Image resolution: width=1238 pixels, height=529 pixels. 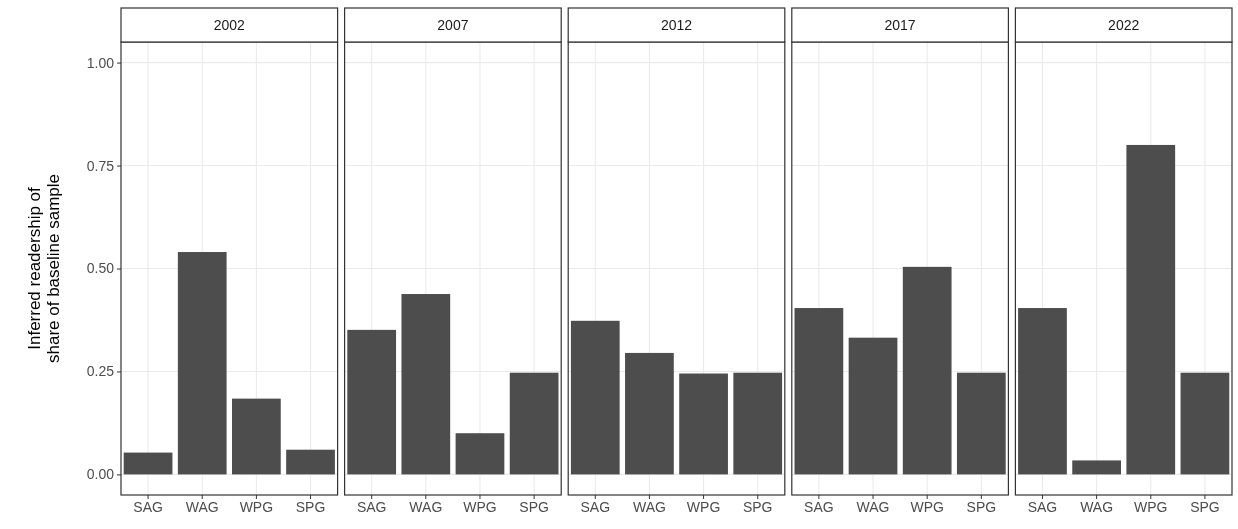 What do you see at coordinates (229, 25) in the screenshot?
I see `chart-title: 2002` at bounding box center [229, 25].